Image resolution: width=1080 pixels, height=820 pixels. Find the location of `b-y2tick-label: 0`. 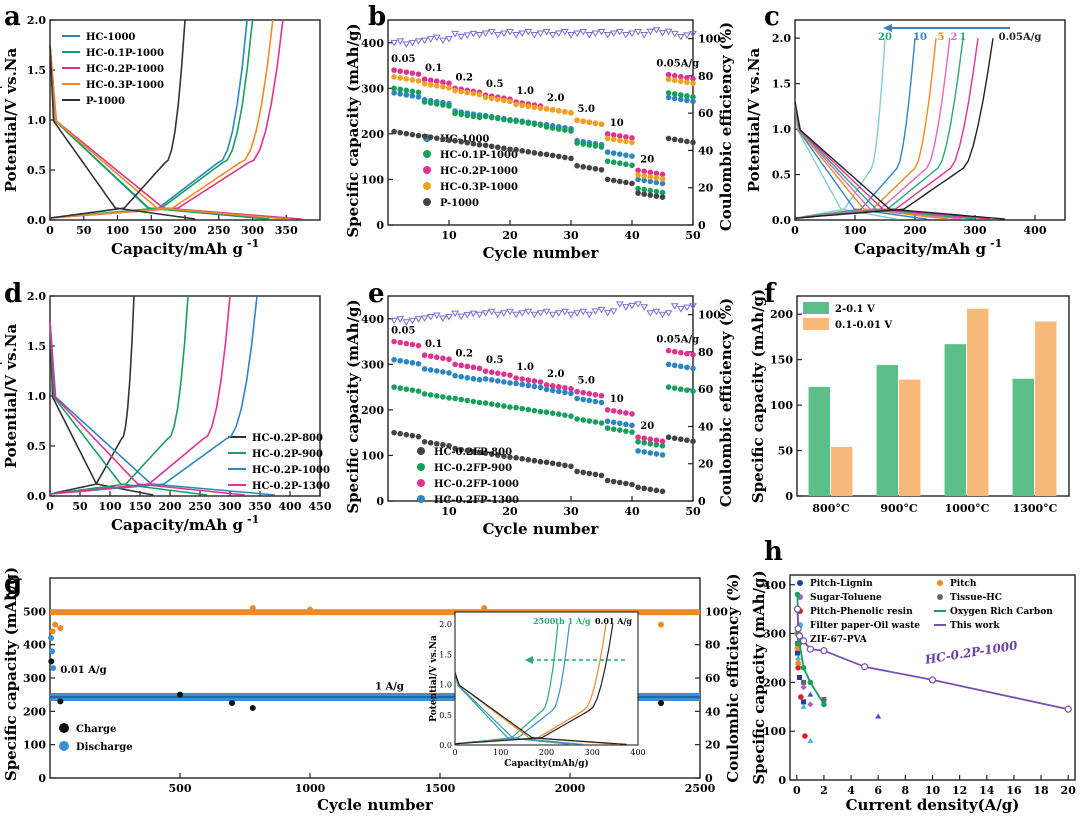

b-y2tick-label: 0 is located at coordinates (702, 225).